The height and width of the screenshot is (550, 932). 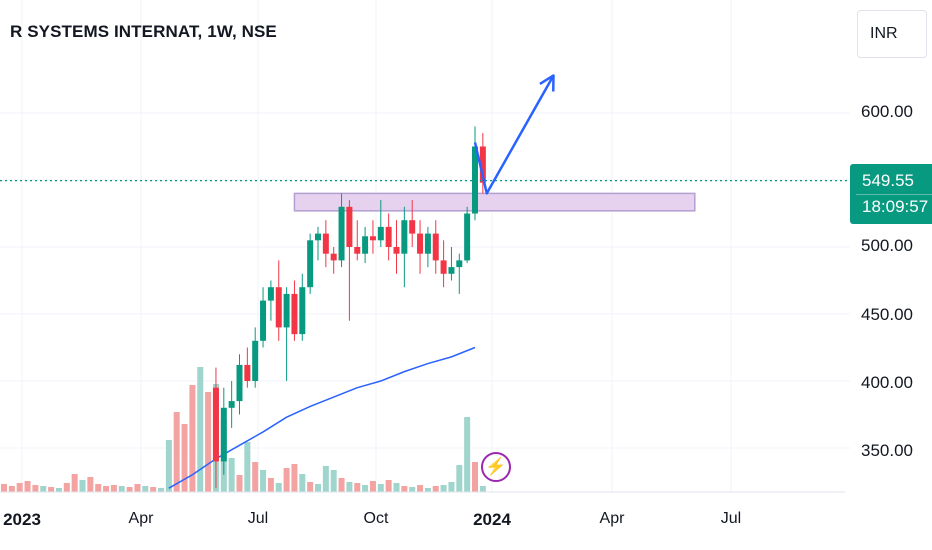 What do you see at coordinates (884, 33) in the screenshot?
I see `currency-label: INR` at bounding box center [884, 33].